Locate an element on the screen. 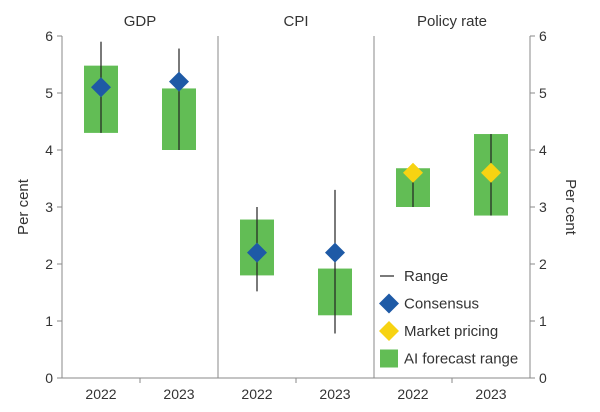 This screenshot has width=600, height=412. y-tick-label-left: 5 is located at coordinates (49, 93).